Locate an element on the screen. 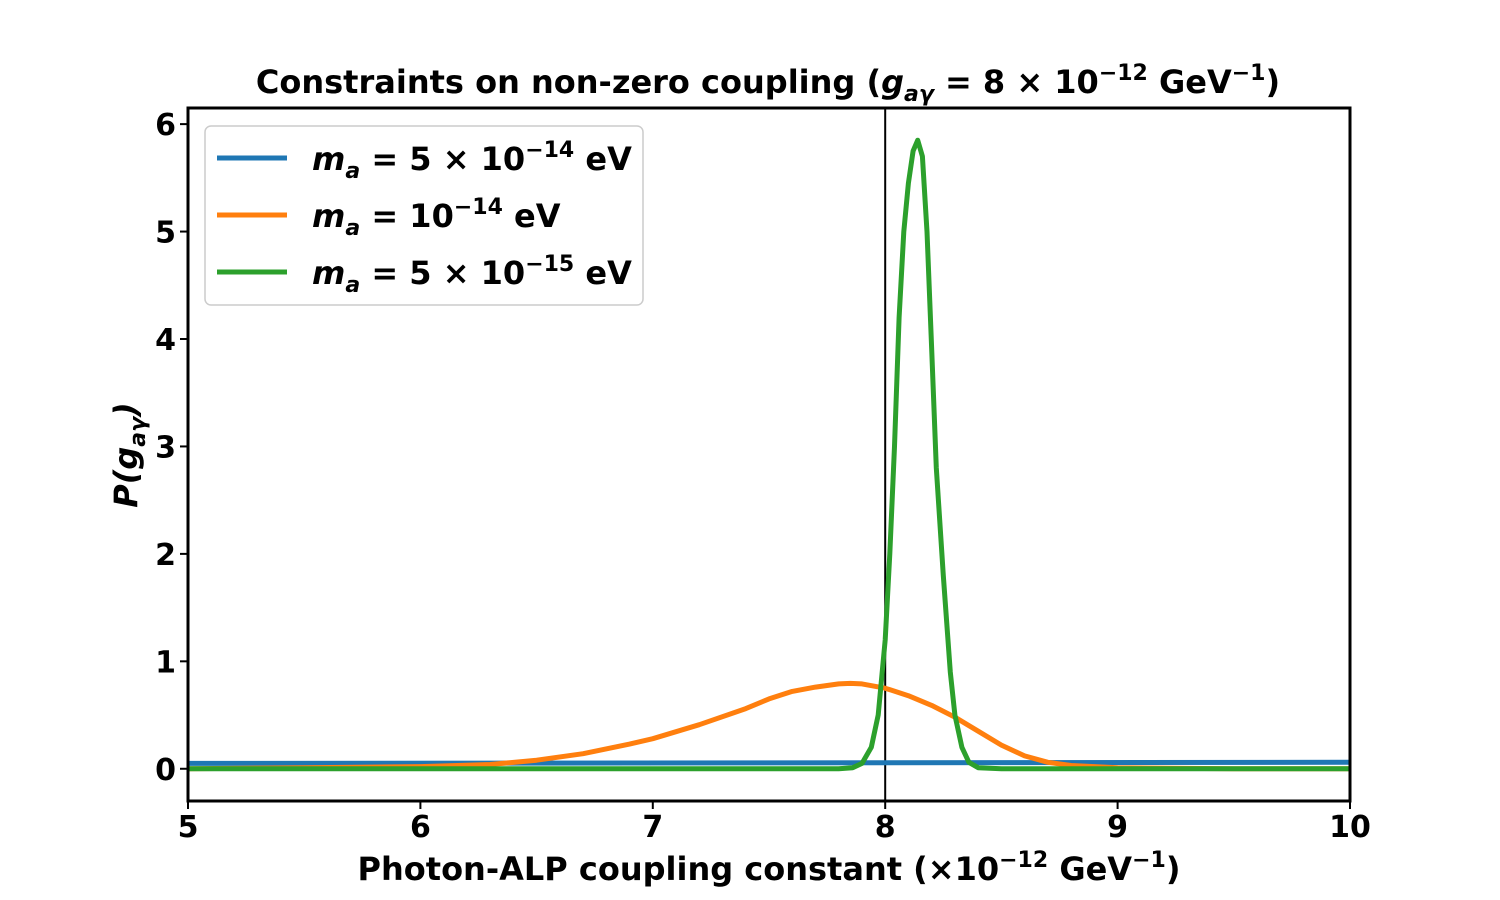  legend-box is located at coordinates (424, 215).